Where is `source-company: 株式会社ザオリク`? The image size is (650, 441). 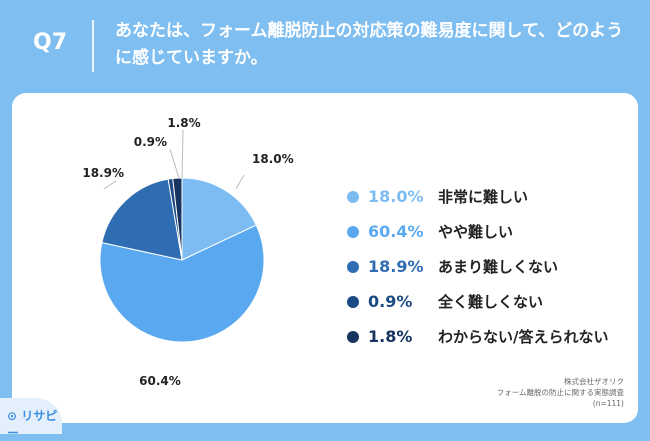
source-company: 株式会社ザオリク is located at coordinates (594, 381).